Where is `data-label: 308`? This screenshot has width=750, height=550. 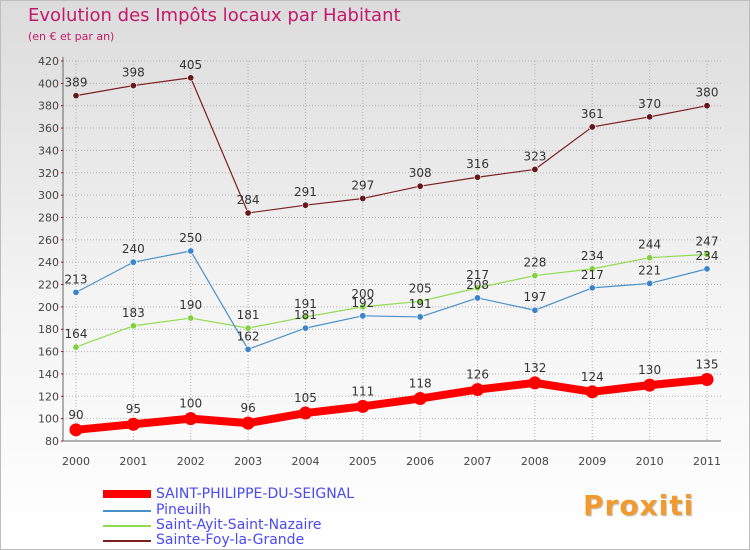 data-label: 308 is located at coordinates (420, 173).